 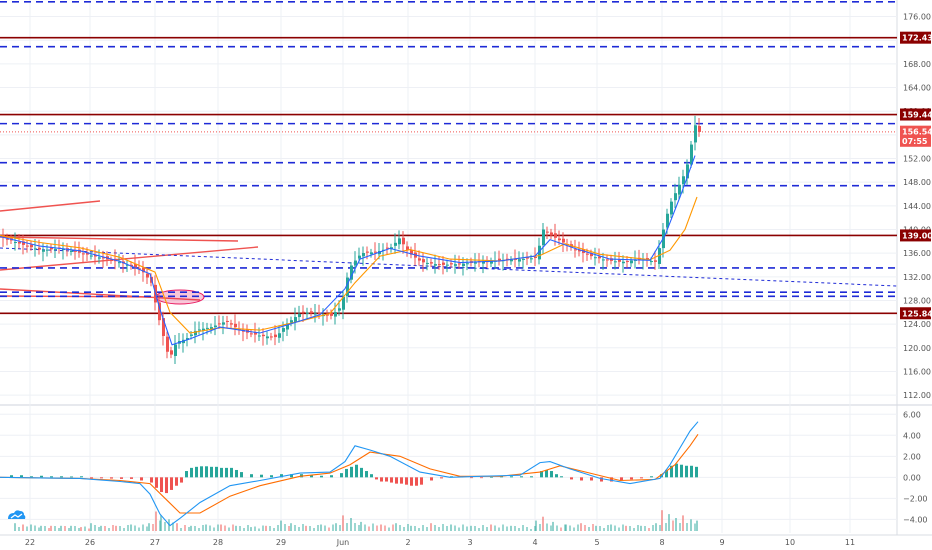 What do you see at coordinates (917, 182) in the screenshot?
I see `price-tick-label: 148.00` at bounding box center [917, 182].